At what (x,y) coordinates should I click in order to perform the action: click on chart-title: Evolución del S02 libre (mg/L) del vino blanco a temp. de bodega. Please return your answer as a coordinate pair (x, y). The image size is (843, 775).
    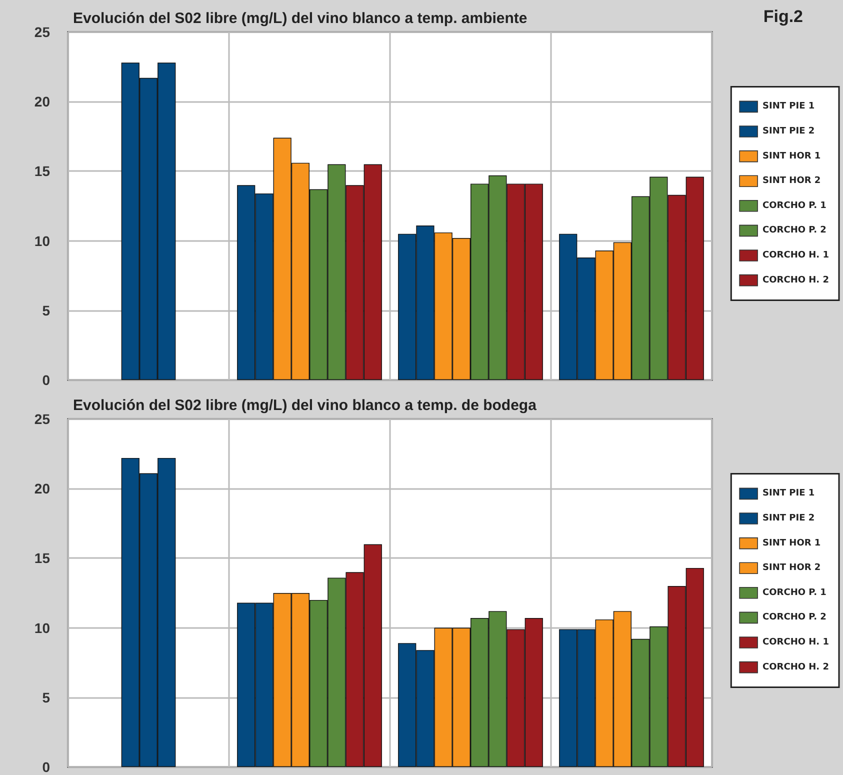
    Looking at the image, I should click on (305, 405).